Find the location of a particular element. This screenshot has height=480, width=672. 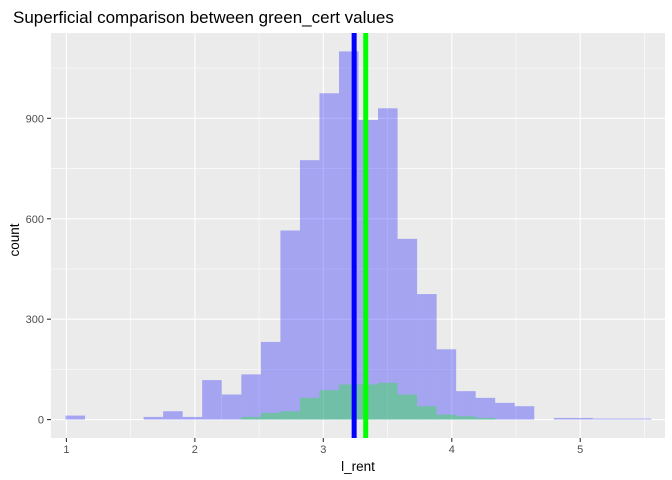

x-tick-label: 2 is located at coordinates (195, 450).